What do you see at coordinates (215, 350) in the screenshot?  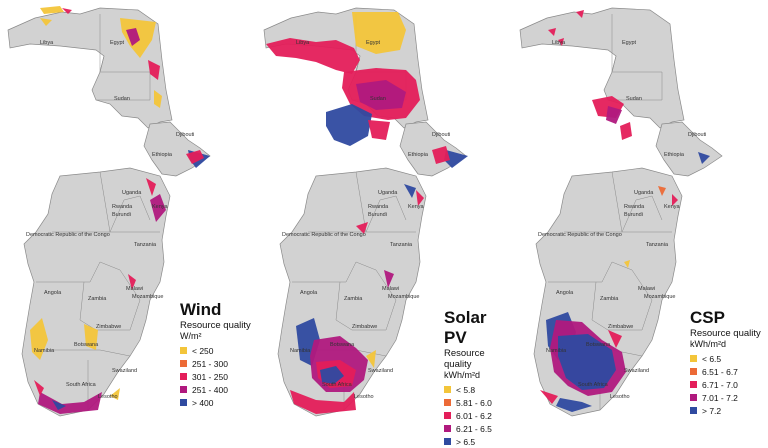 I see `legend-item: < 250` at bounding box center [215, 350].